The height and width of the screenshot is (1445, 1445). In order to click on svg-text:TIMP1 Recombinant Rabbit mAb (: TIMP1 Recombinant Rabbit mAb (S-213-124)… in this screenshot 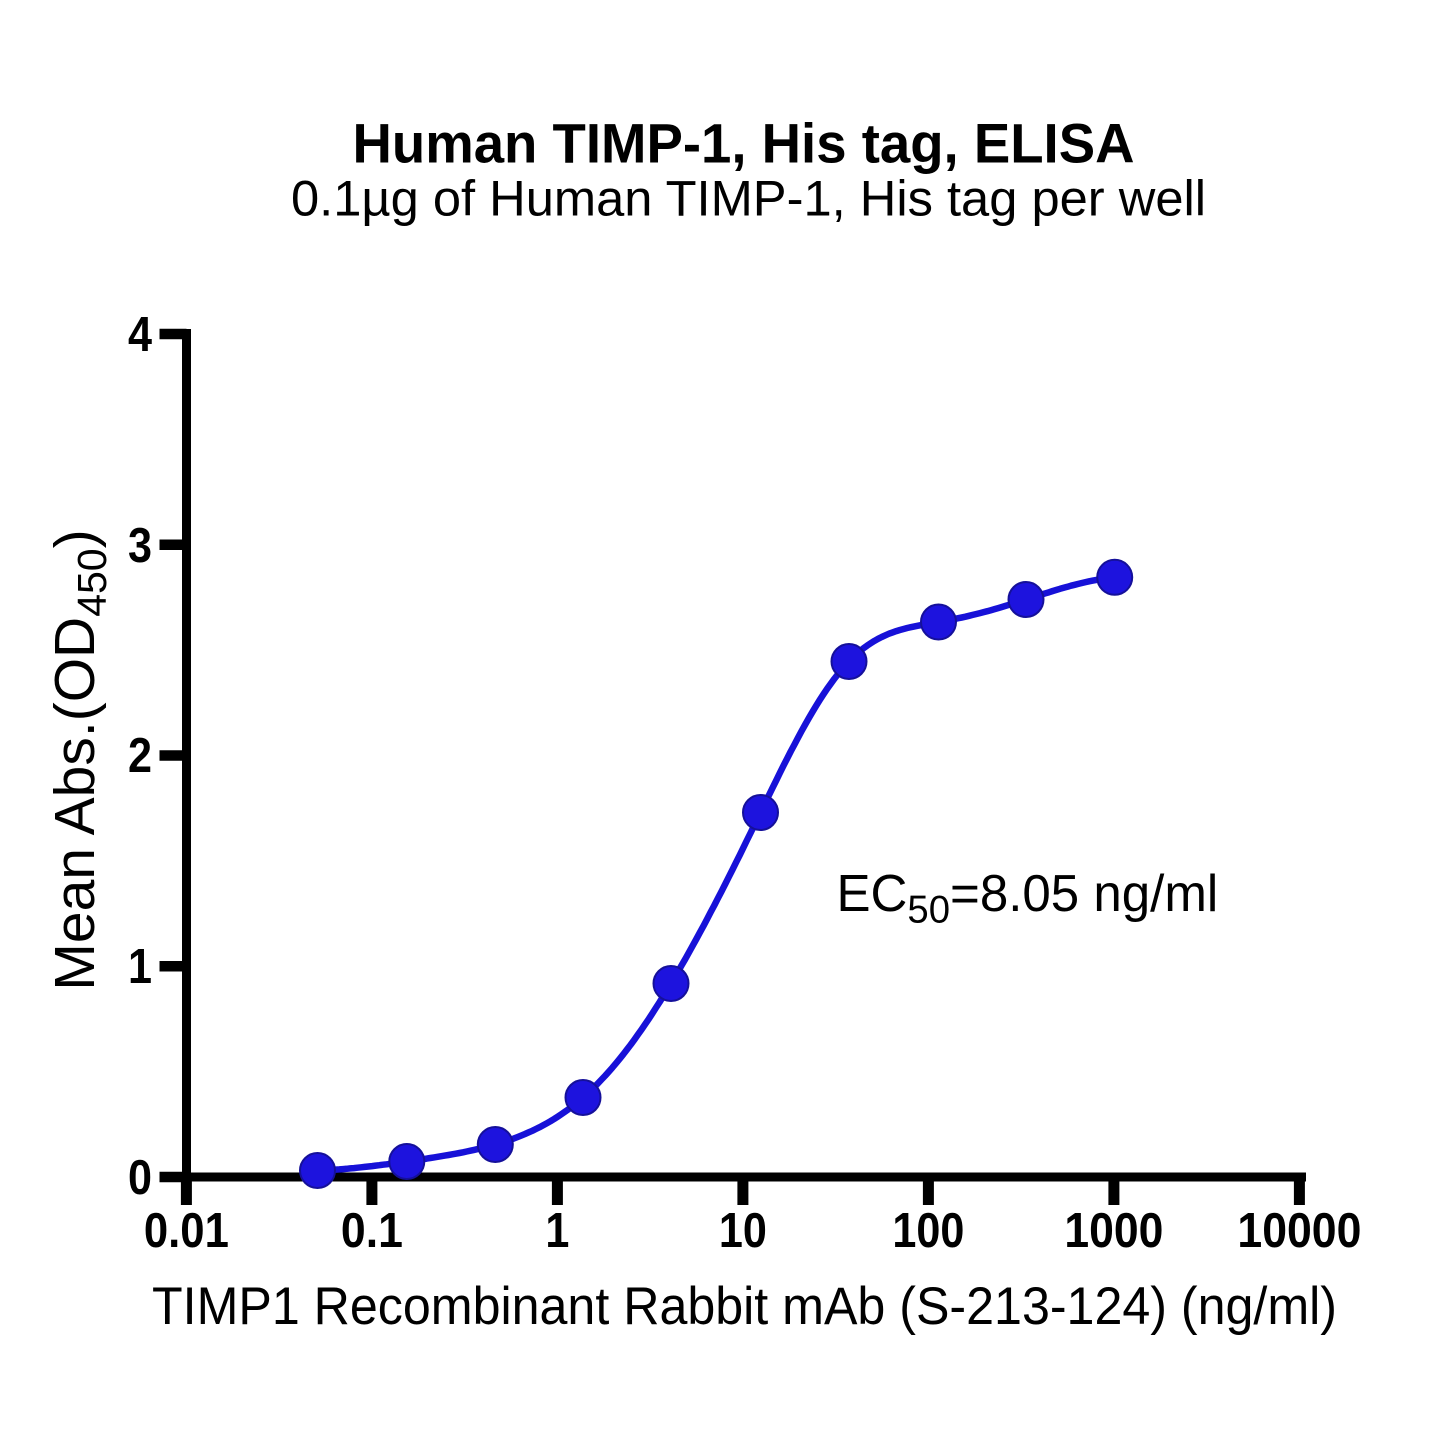, I will do `click(744, 1306)`.